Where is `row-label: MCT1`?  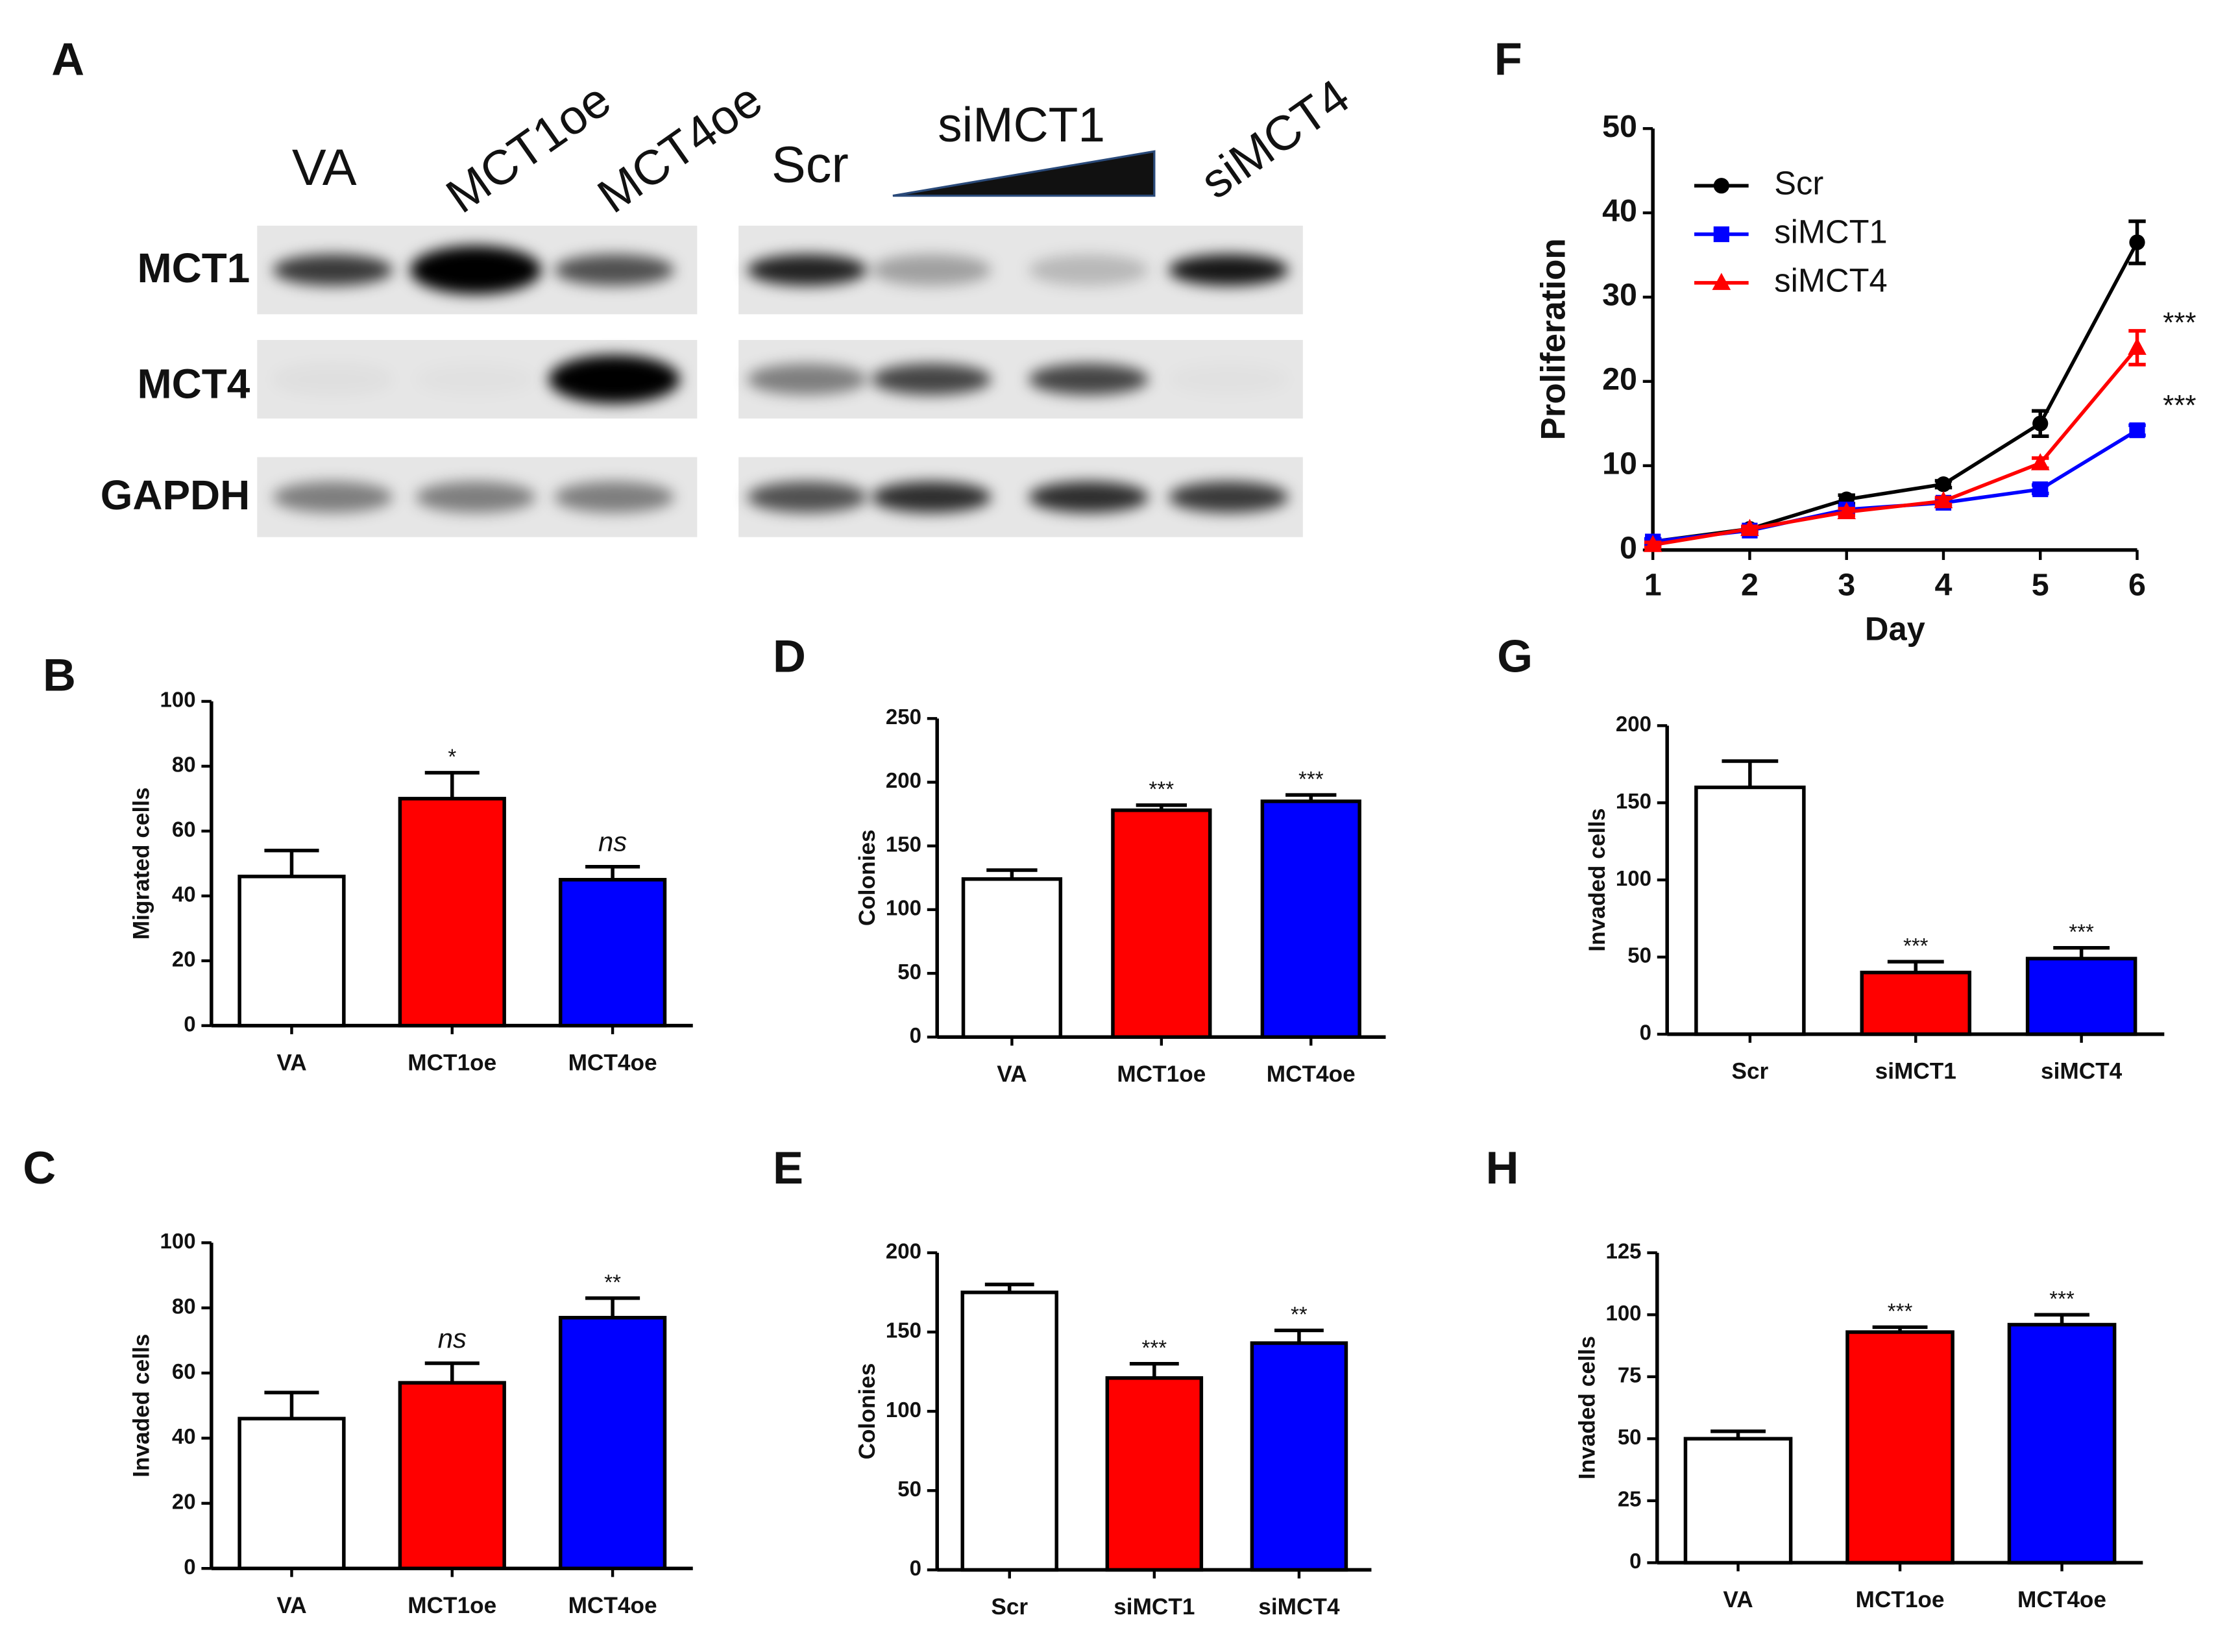 row-label: MCT1 is located at coordinates (194, 268).